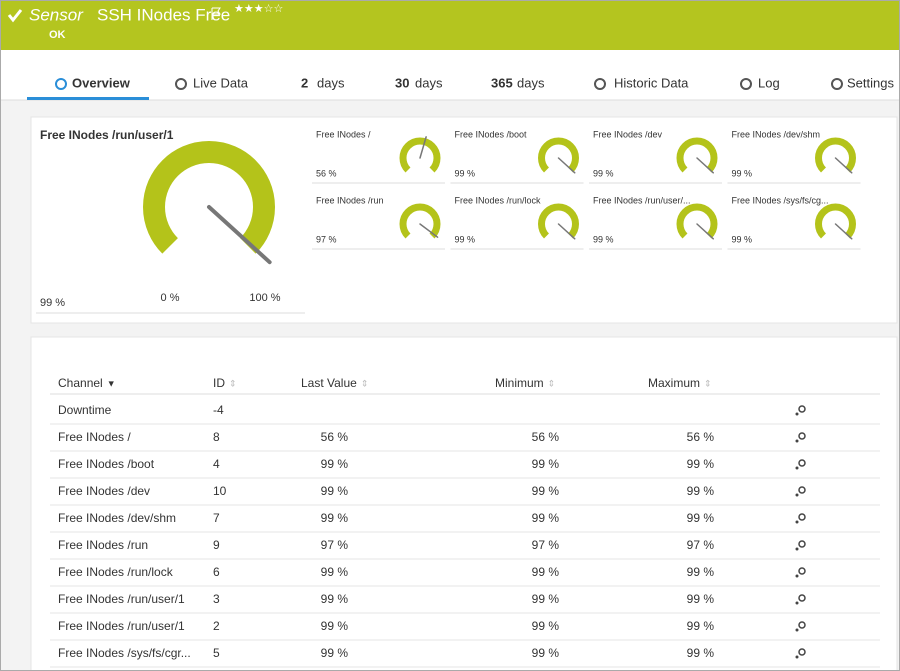  I want to click on column-header: Maximum, so click(674, 383).